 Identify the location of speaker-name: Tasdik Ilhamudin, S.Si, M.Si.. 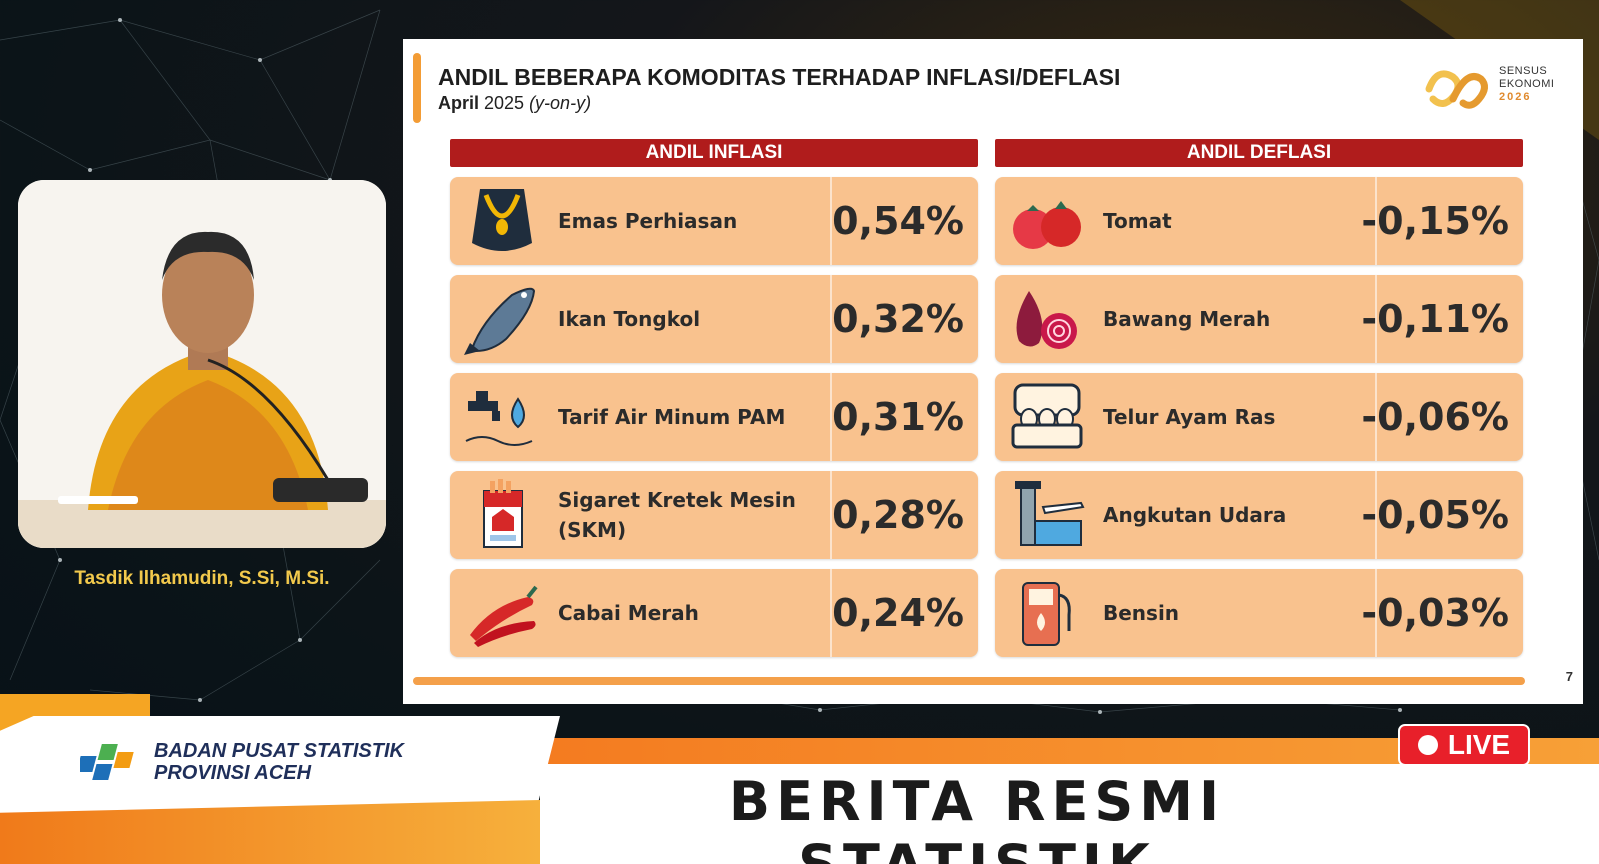
(202, 578).